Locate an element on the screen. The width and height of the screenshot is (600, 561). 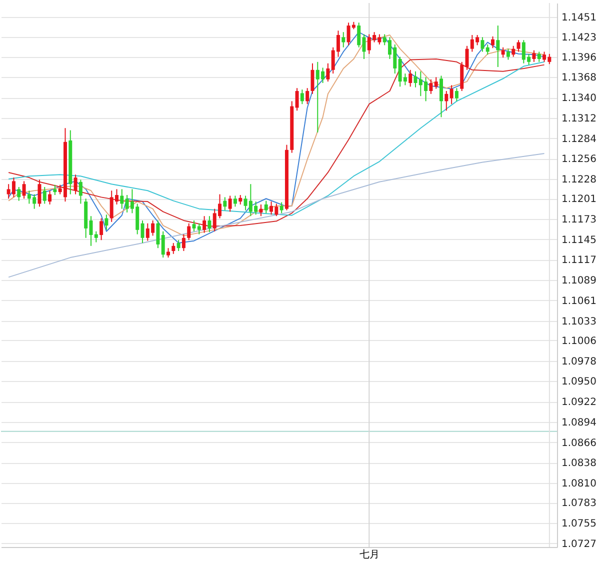
y-tick-label: 1.1033 is located at coordinates (579, 322).